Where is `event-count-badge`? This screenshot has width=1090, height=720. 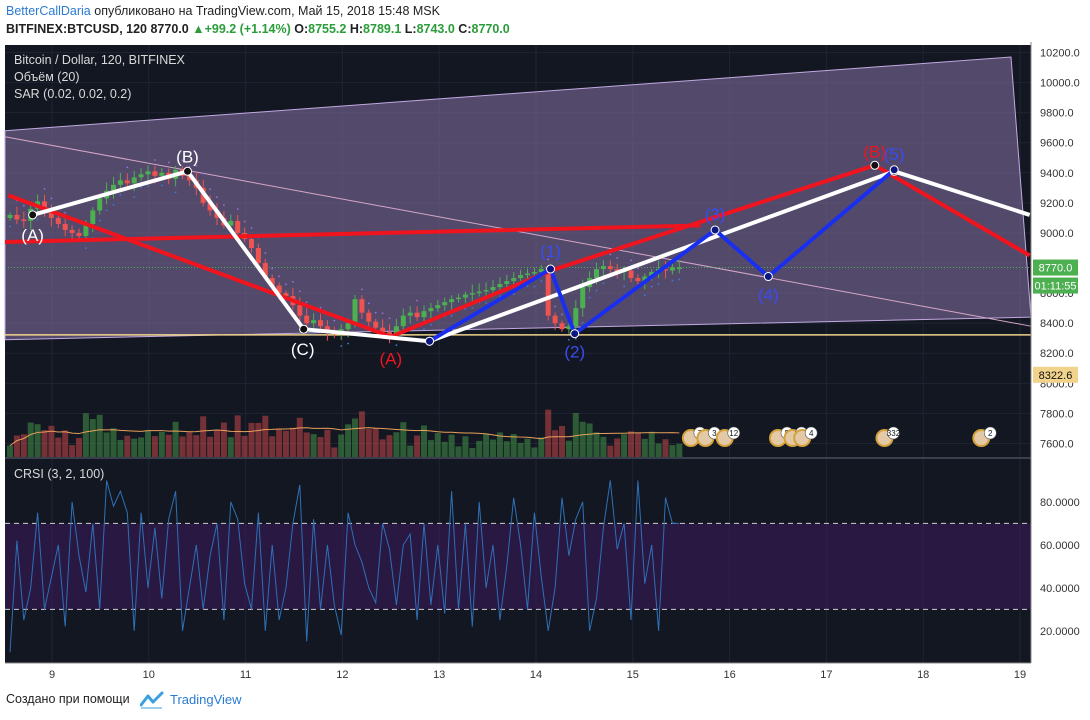 event-count-badge is located at coordinates (990, 433).